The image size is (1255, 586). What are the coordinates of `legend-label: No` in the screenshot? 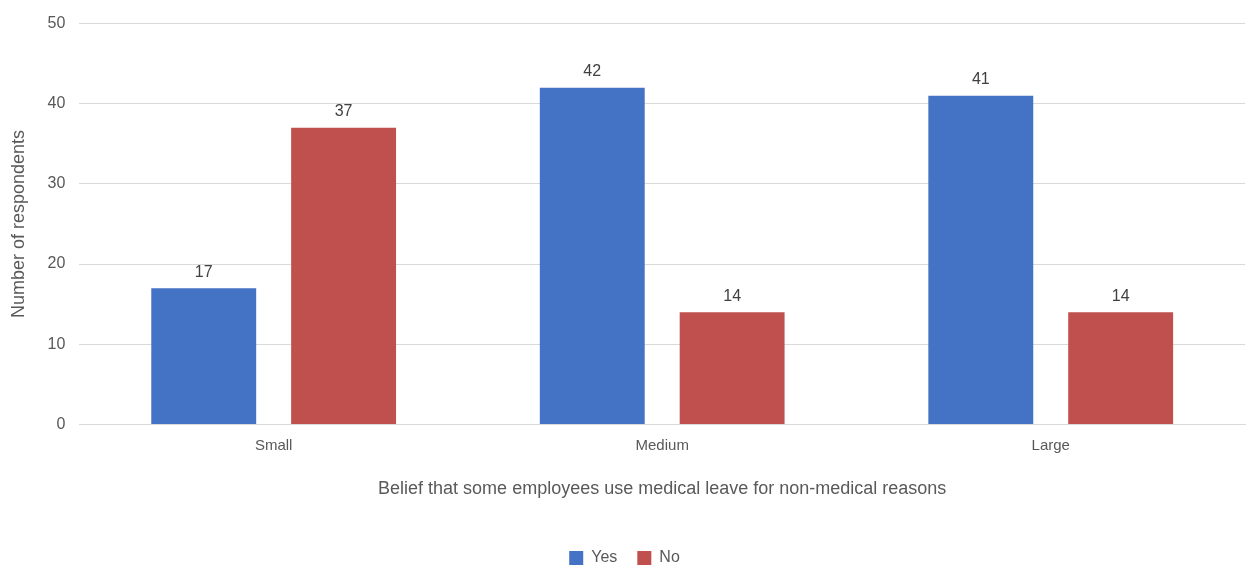 It's located at (669, 557).